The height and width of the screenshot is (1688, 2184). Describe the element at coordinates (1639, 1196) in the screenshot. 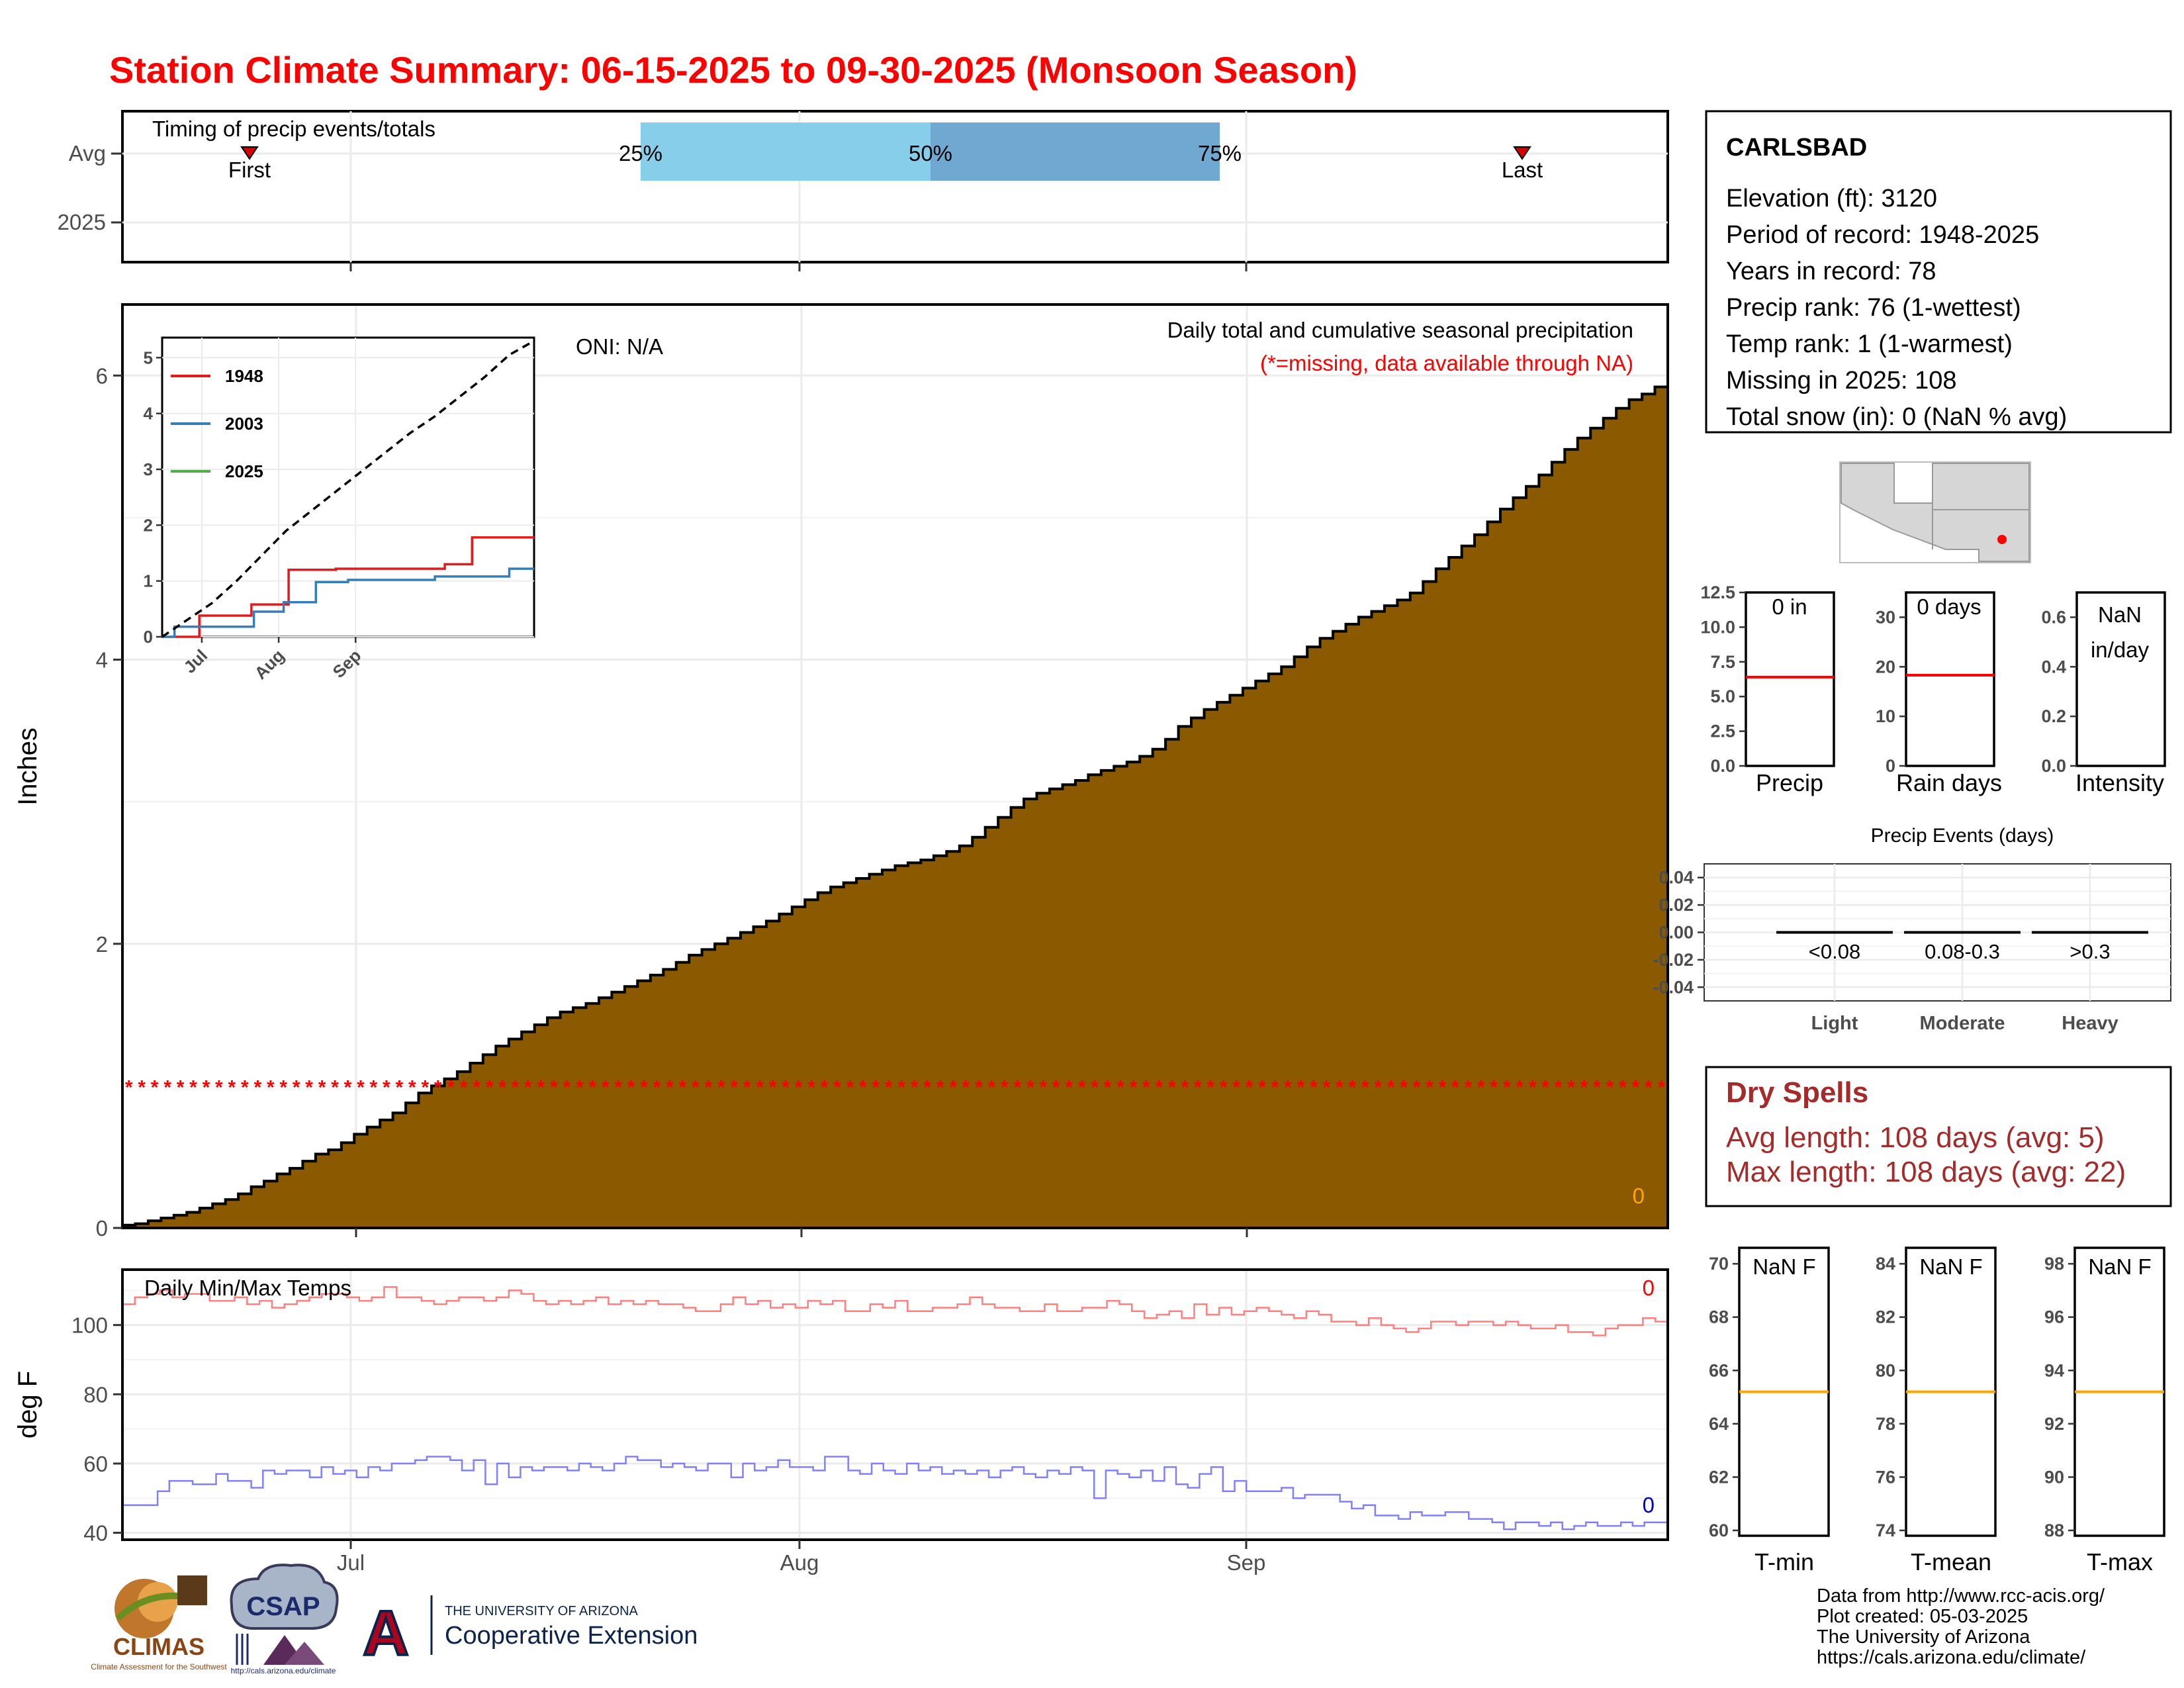

I see `precip-corner-value: 0` at that location.